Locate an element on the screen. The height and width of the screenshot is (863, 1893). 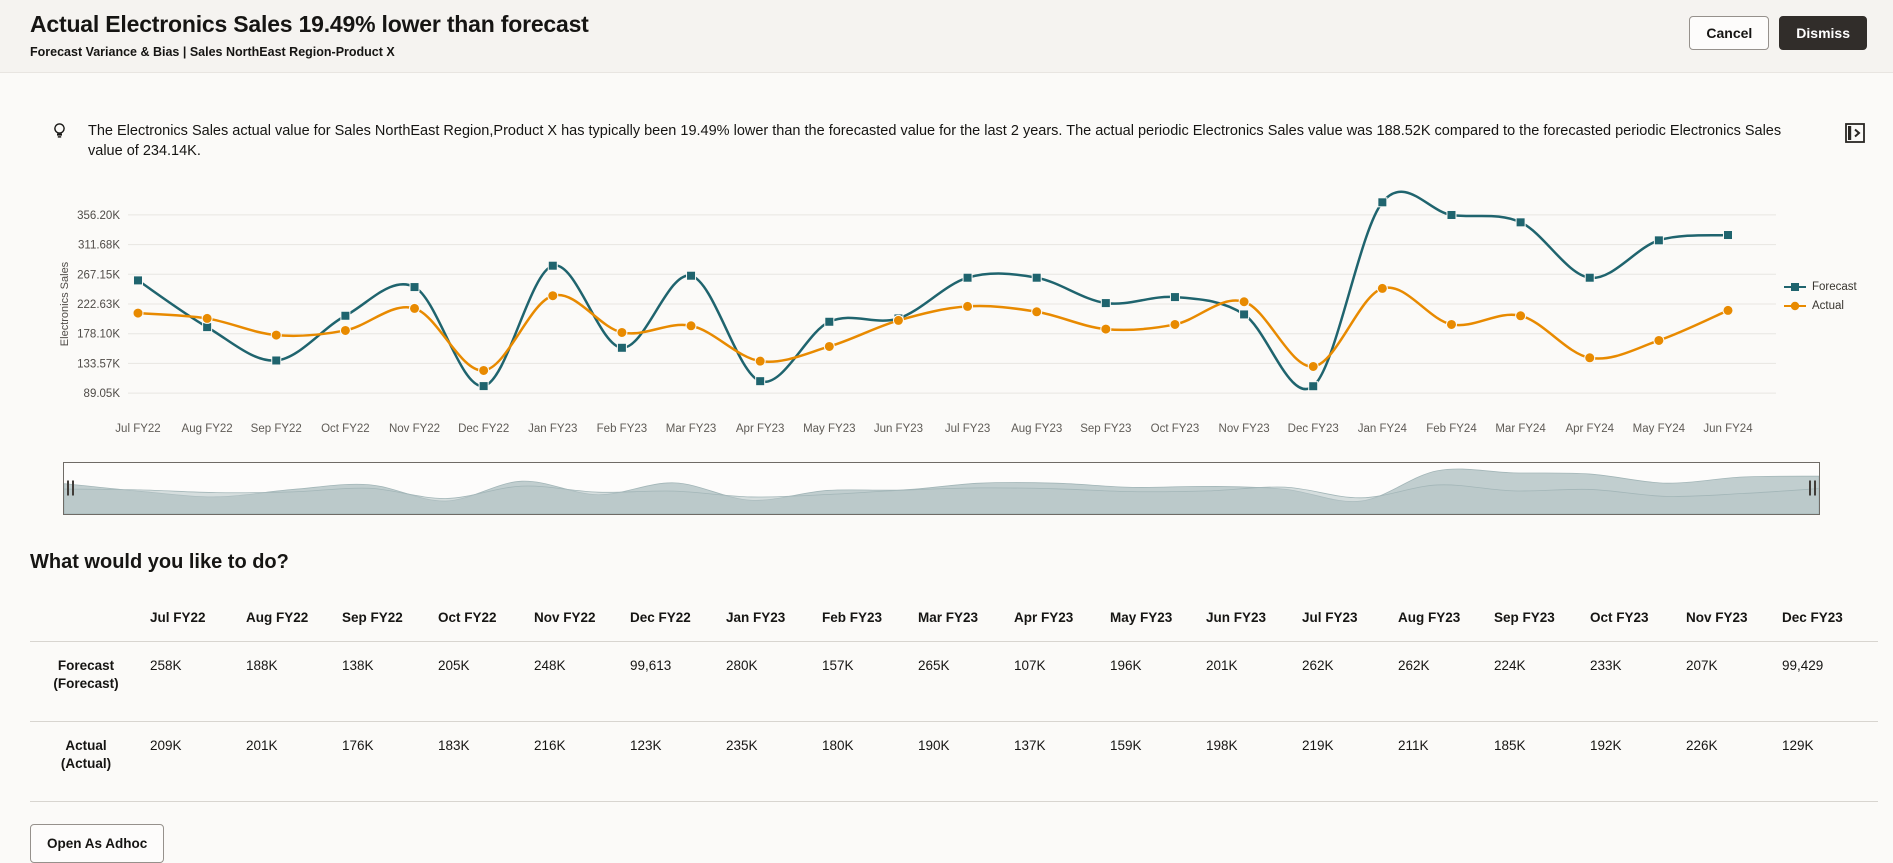
y-axis-tick-label: 89.05K is located at coordinates (102, 394).